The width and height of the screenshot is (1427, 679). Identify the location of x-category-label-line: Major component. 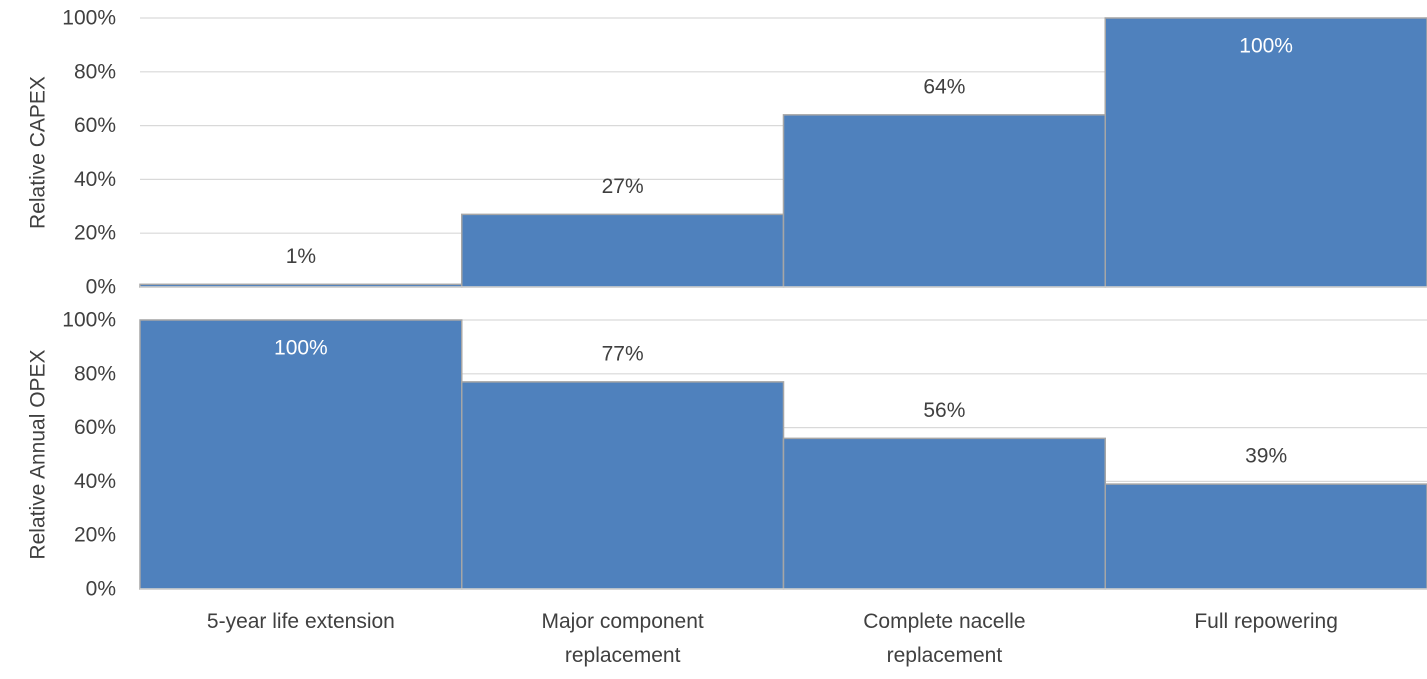
(623, 621).